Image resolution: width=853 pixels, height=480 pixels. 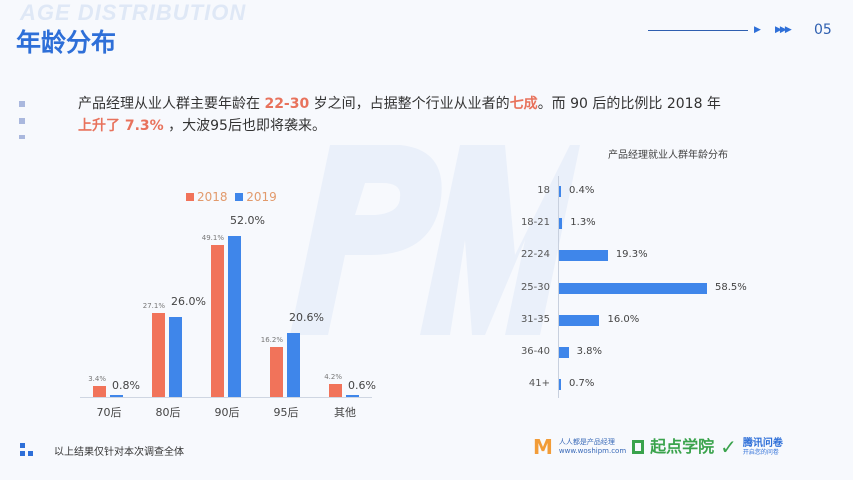 What do you see at coordinates (121, 126) in the screenshot?
I see `highlight: 上升了 7.3%` at bounding box center [121, 126].